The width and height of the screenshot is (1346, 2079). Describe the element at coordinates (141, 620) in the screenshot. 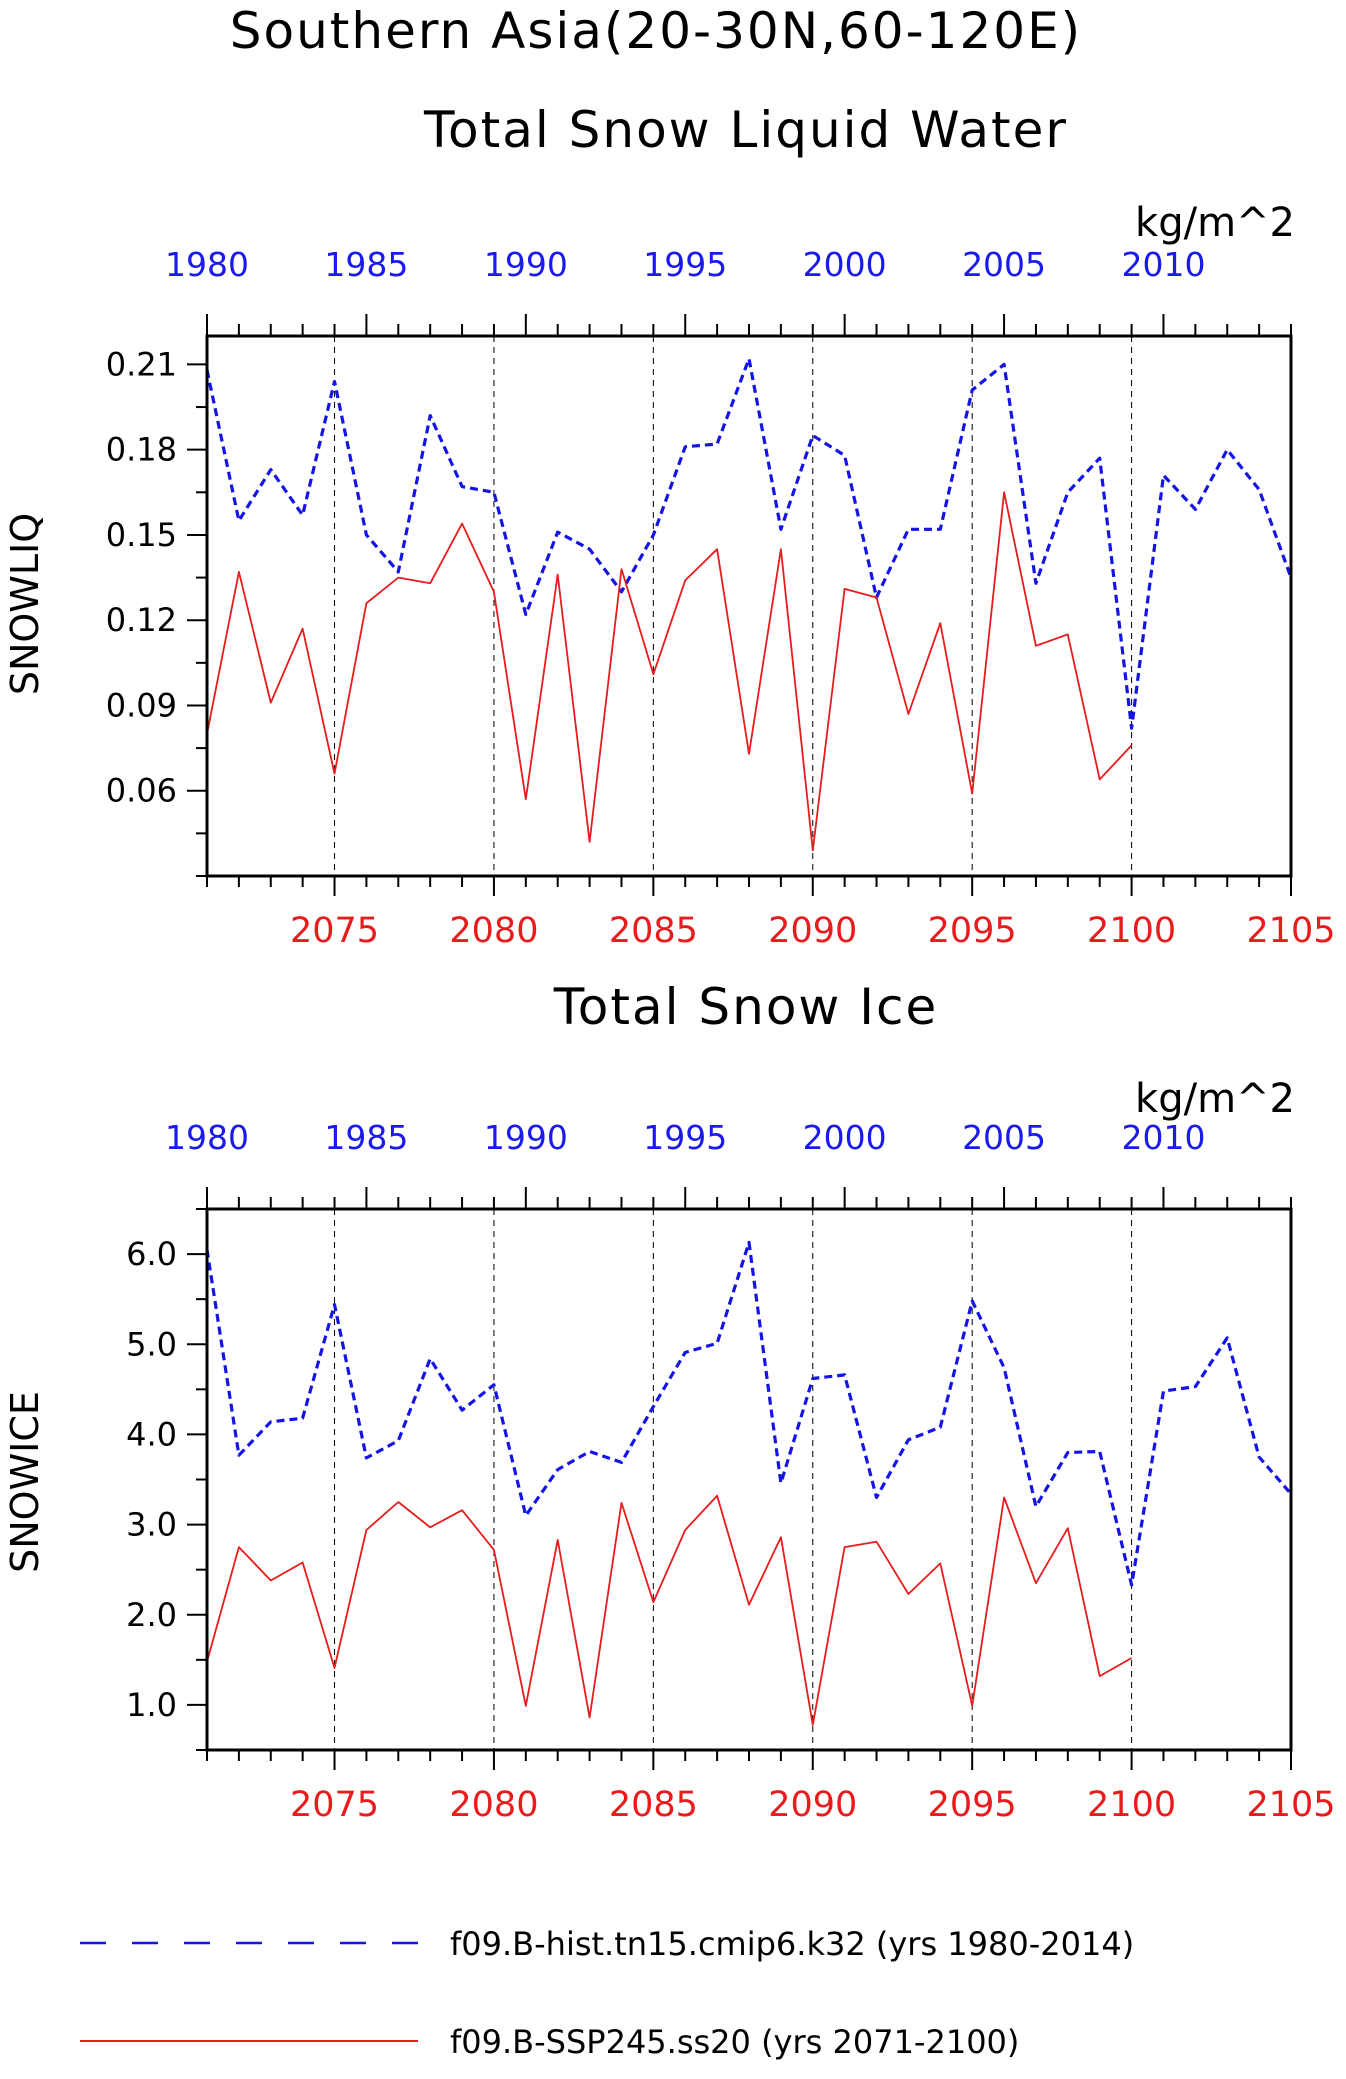

I see `y-tick-label: 0.12` at that location.